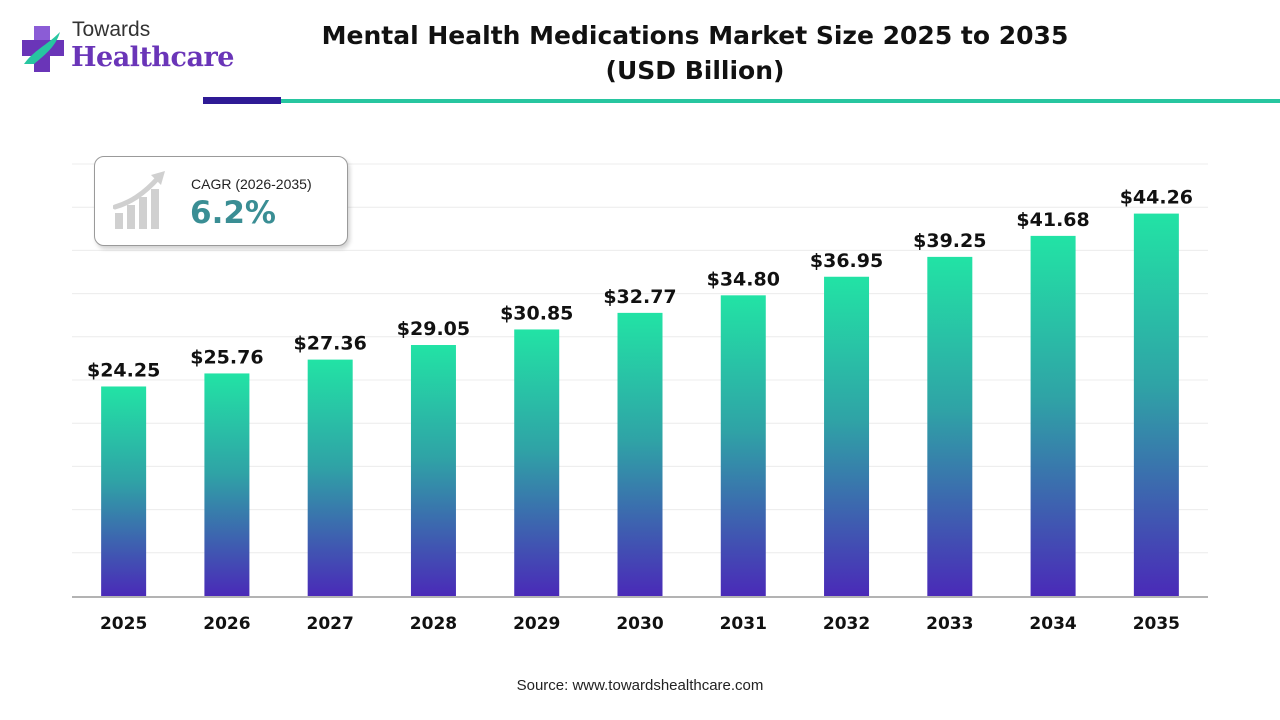  What do you see at coordinates (639, 297) in the screenshot?
I see `value-label-2030: $32.77` at bounding box center [639, 297].